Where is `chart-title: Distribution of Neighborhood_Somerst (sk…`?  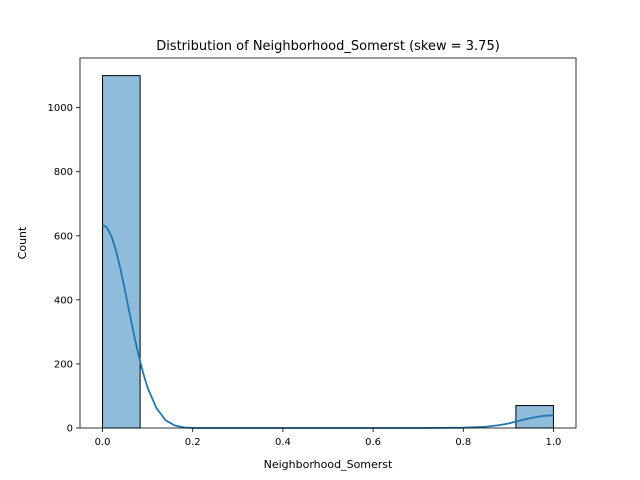 chart-title: Distribution of Neighborhood_Somerst (sk… is located at coordinates (328, 46).